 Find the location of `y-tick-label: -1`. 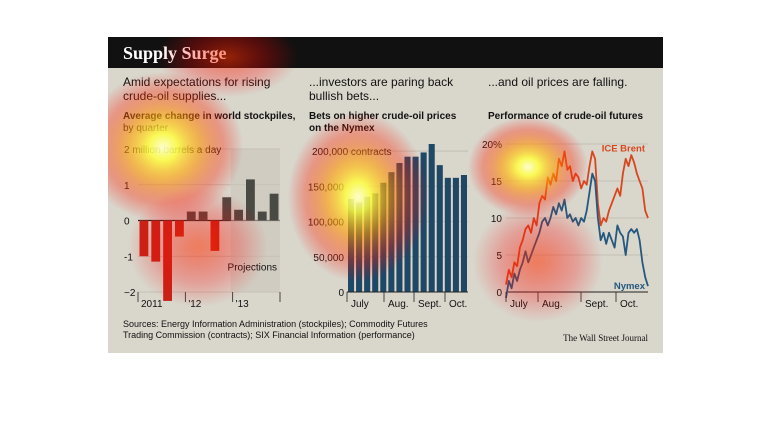

y-tick-label: -1 is located at coordinates (128, 257).